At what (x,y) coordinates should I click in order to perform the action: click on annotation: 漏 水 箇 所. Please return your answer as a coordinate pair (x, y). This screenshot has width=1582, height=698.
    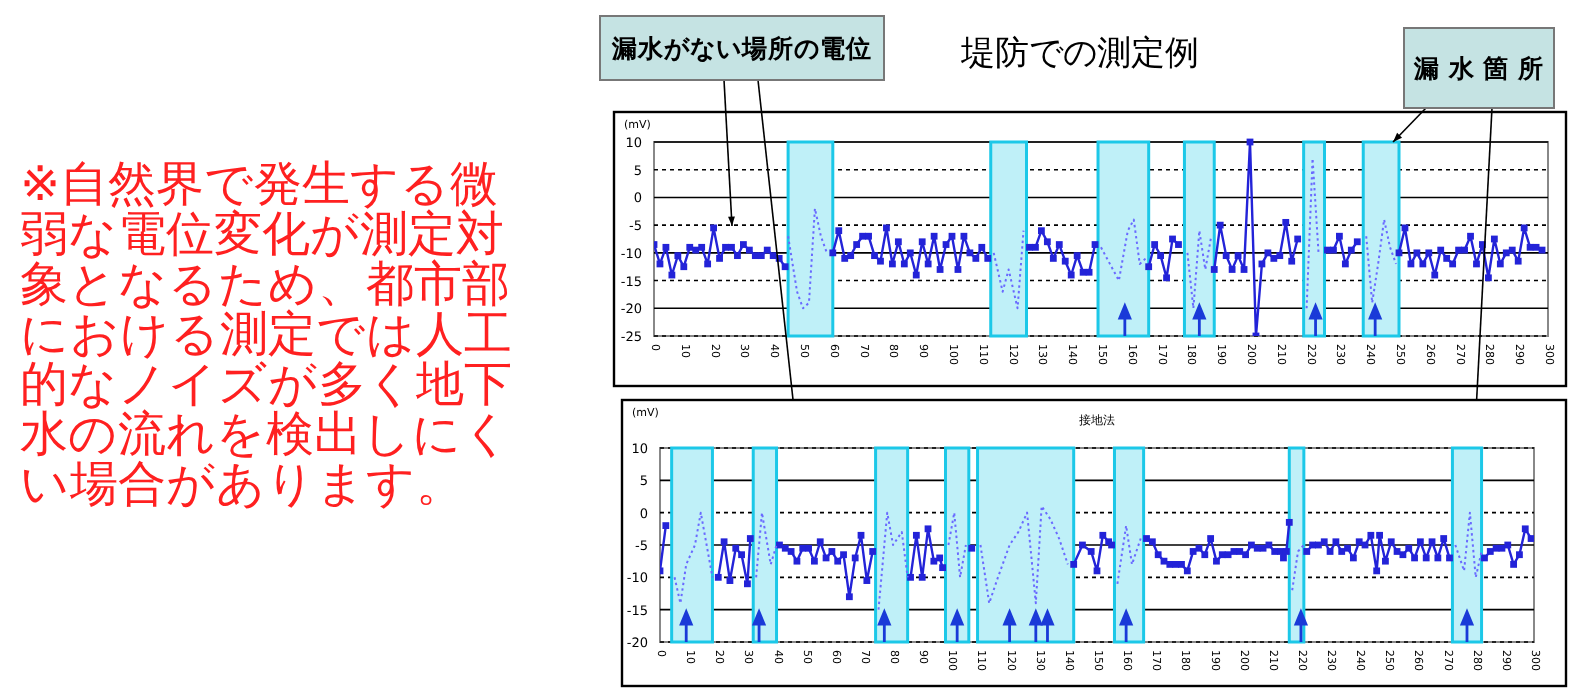
    Looking at the image, I should click on (1478, 68).